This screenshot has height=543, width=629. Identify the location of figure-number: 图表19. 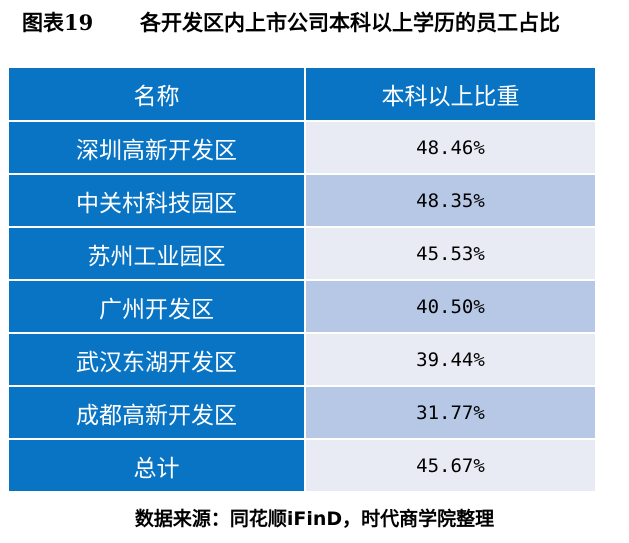
(58, 22).